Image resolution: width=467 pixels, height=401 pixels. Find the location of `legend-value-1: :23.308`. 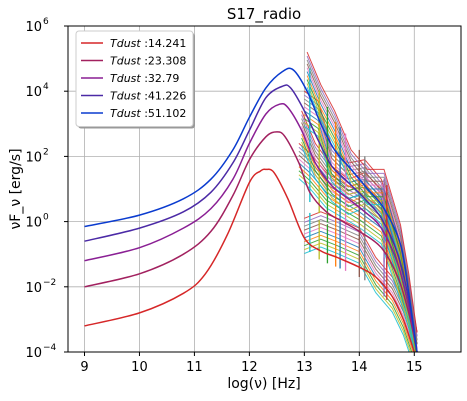

legend-value-1: :23.308 is located at coordinates (165, 61).